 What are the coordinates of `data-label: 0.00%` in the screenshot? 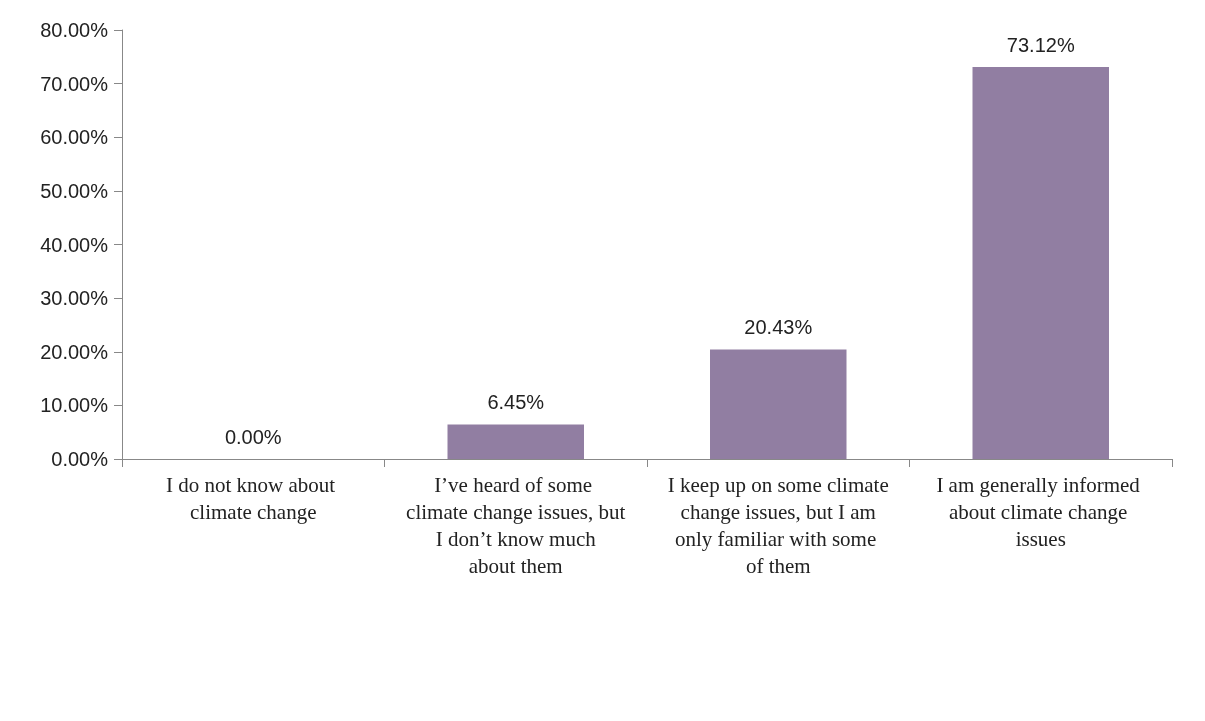 It's located at (253, 437).